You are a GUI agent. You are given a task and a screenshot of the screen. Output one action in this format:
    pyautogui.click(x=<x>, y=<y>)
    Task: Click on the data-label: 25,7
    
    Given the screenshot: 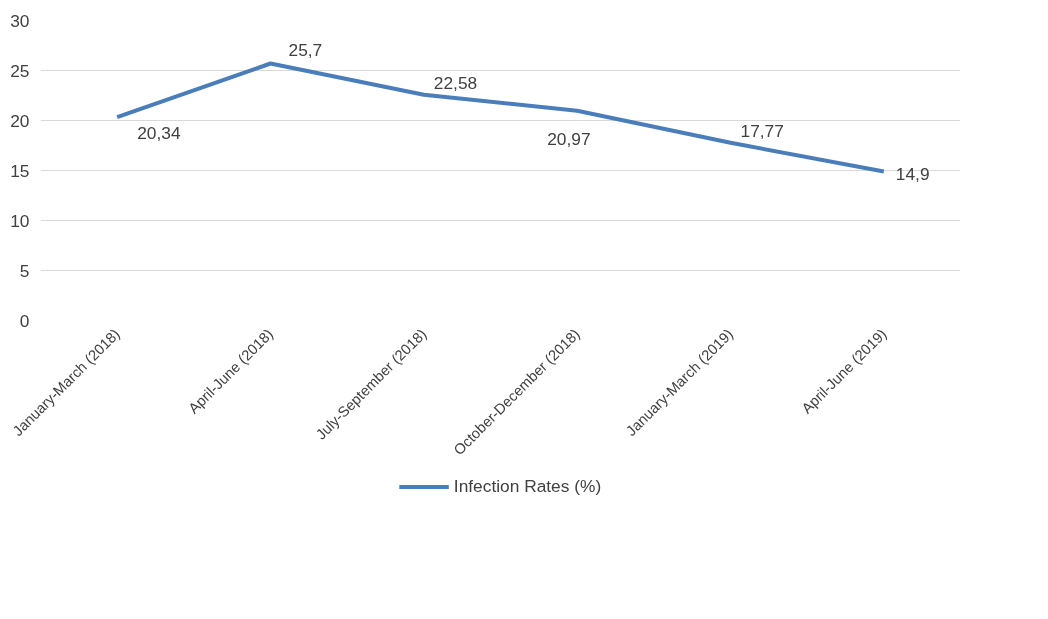 What is the action you would take?
    pyautogui.click(x=305, y=49)
    